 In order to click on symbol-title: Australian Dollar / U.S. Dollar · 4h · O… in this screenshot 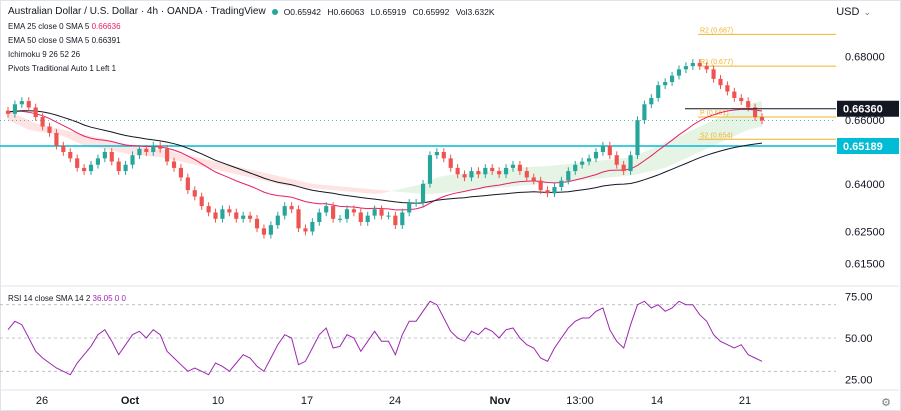, I will do `click(137, 11)`.